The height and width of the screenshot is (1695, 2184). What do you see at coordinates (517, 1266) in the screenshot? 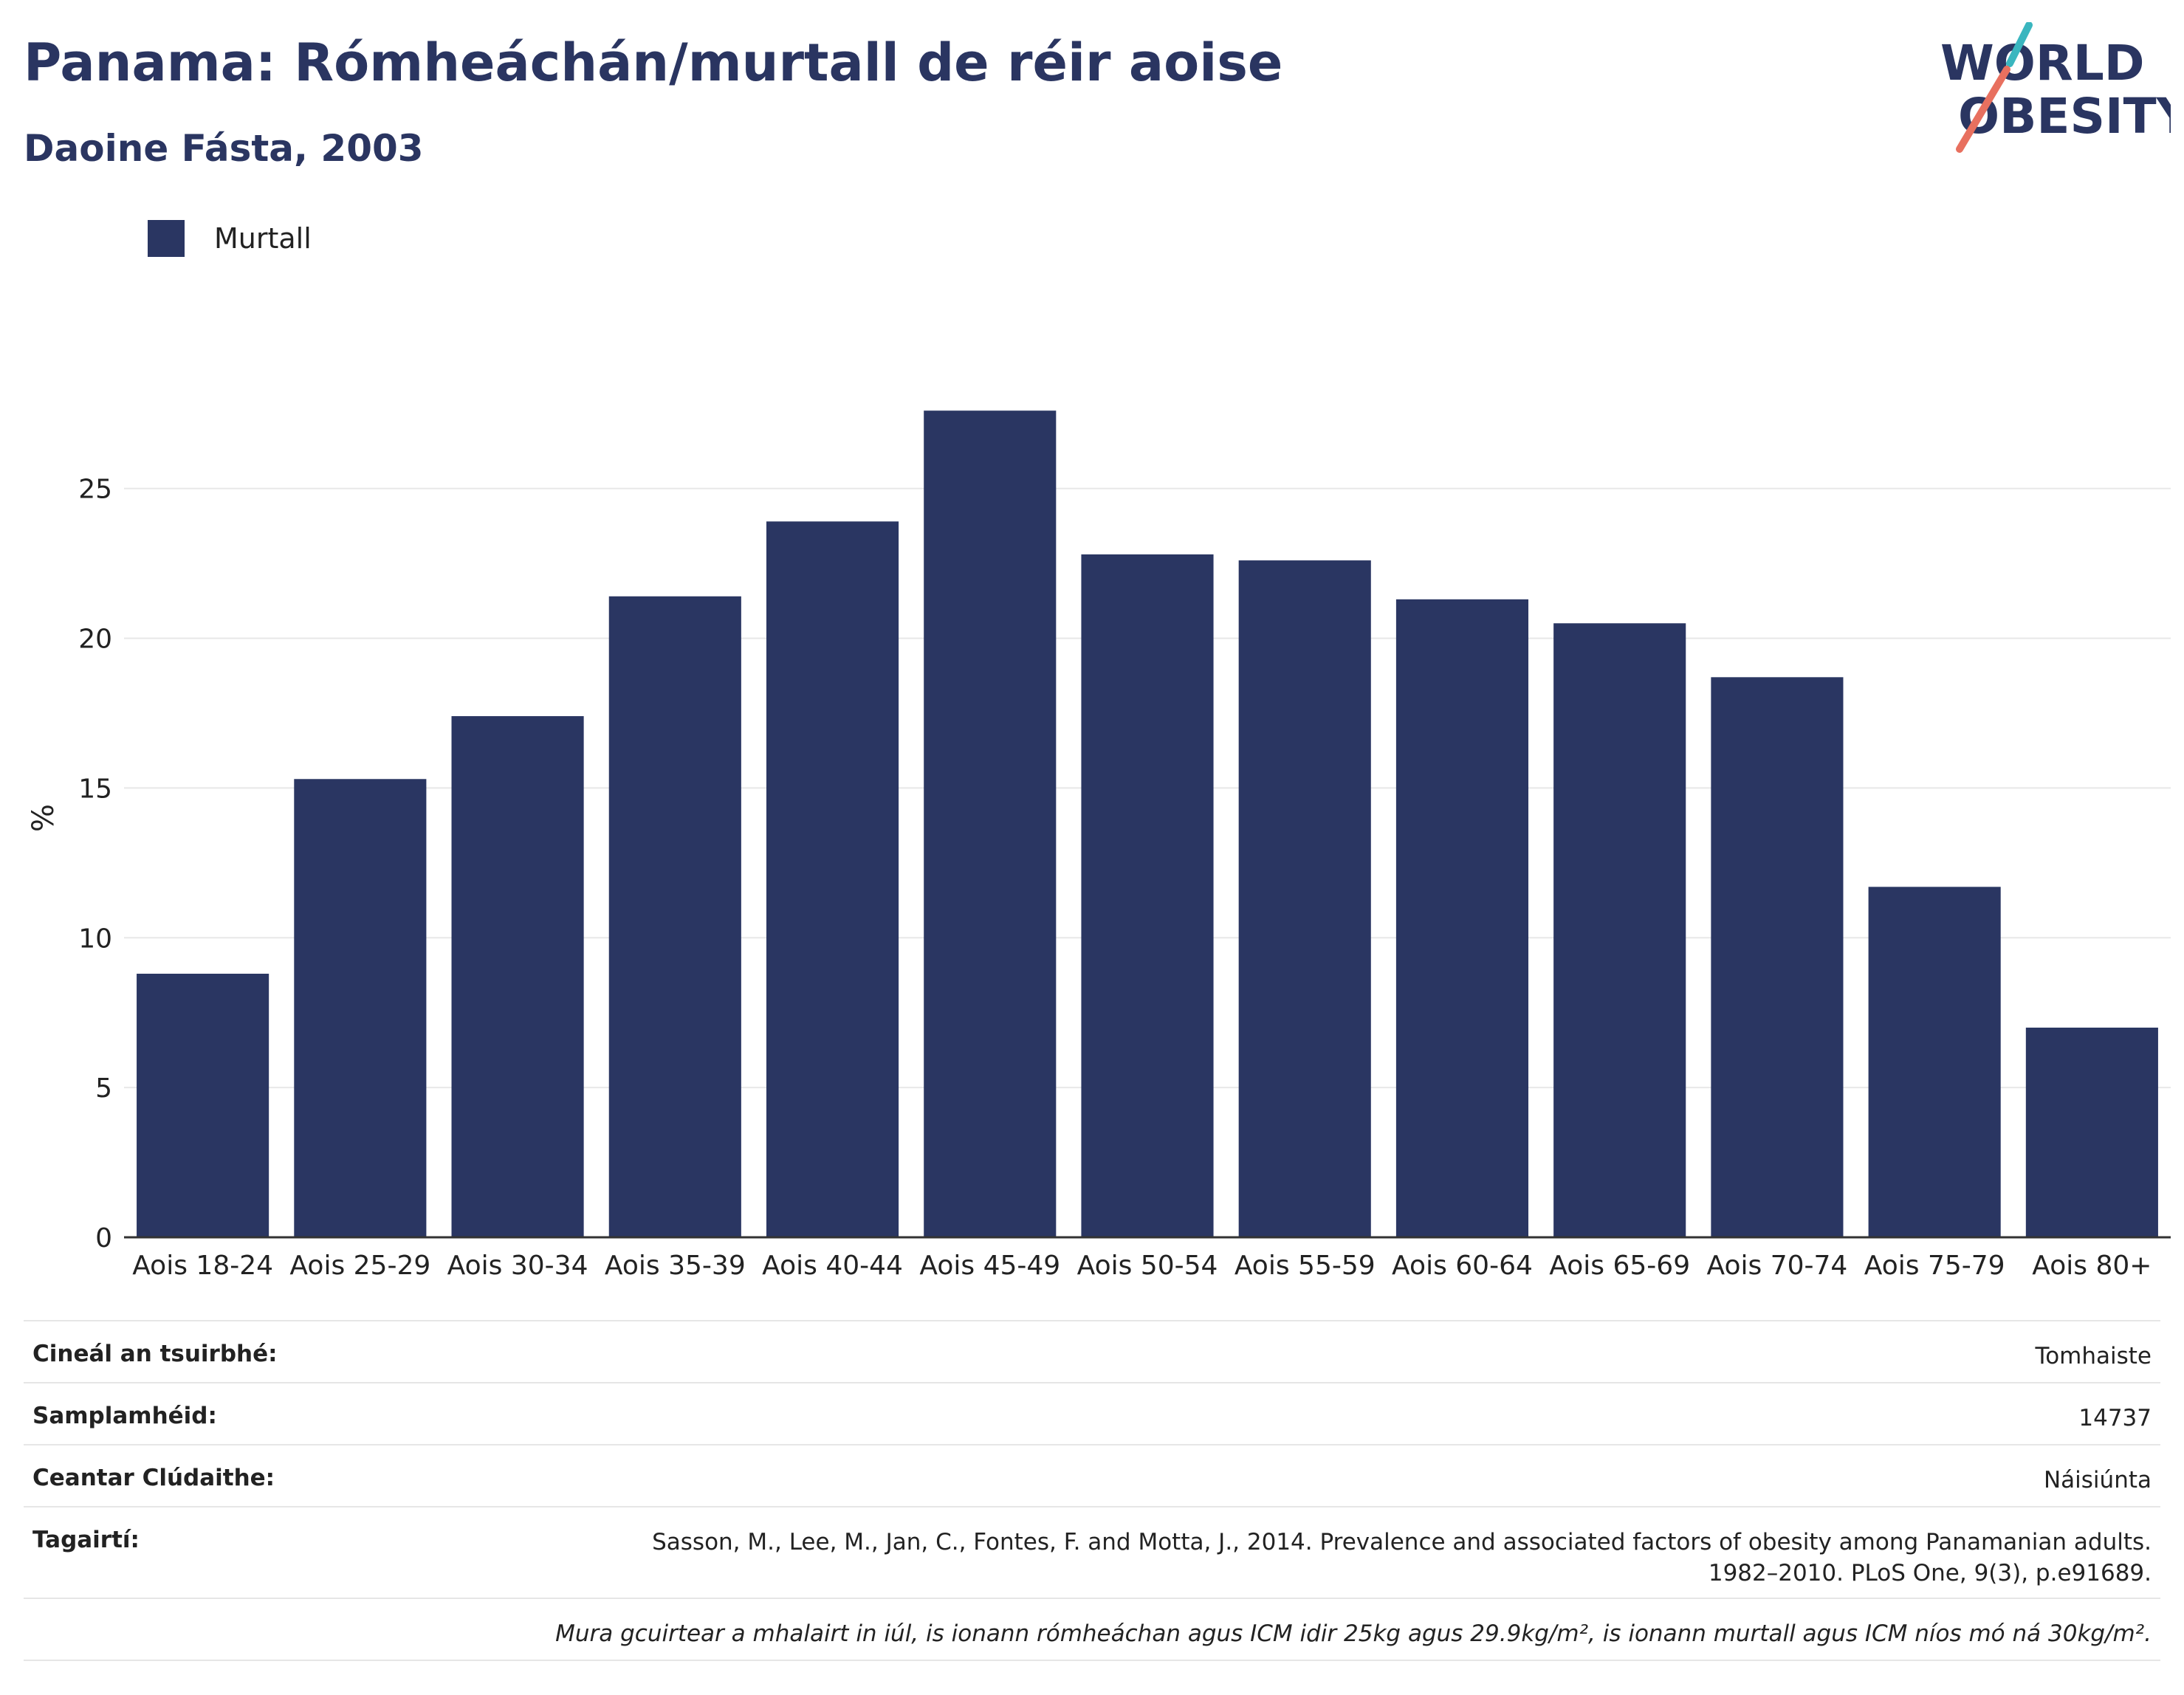
I see `x-tick-label: Aois 30-34` at bounding box center [517, 1266].